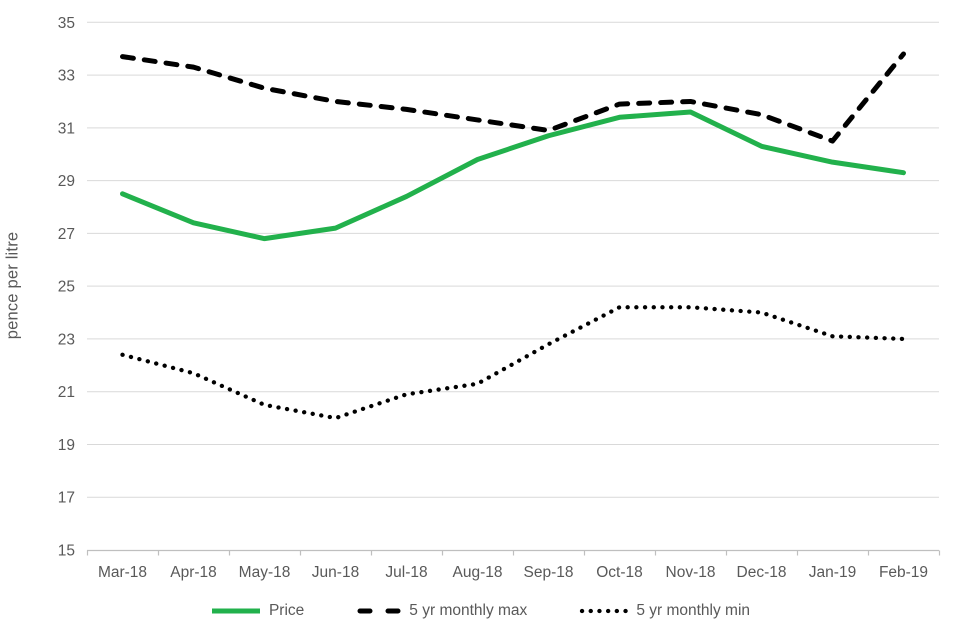  I want to click on x-tick-label: Apr-18, so click(193, 572).